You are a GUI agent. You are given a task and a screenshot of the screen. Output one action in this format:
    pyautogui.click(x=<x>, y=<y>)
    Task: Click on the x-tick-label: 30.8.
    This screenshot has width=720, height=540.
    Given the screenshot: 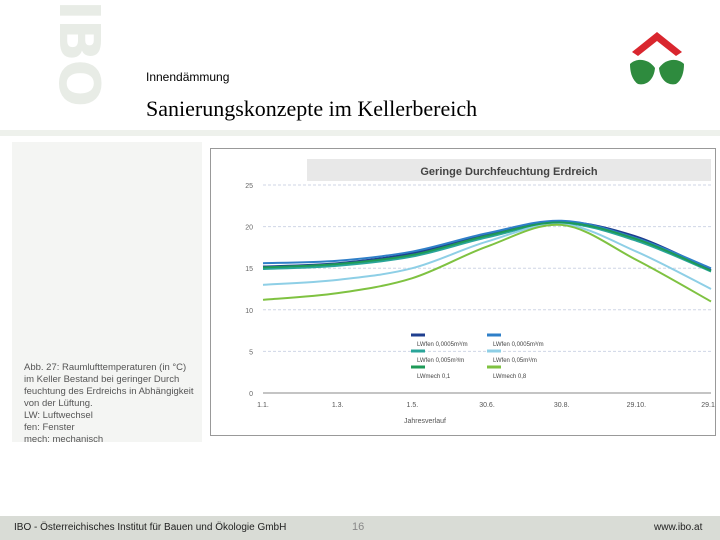 What is the action you would take?
    pyautogui.click(x=562, y=405)
    